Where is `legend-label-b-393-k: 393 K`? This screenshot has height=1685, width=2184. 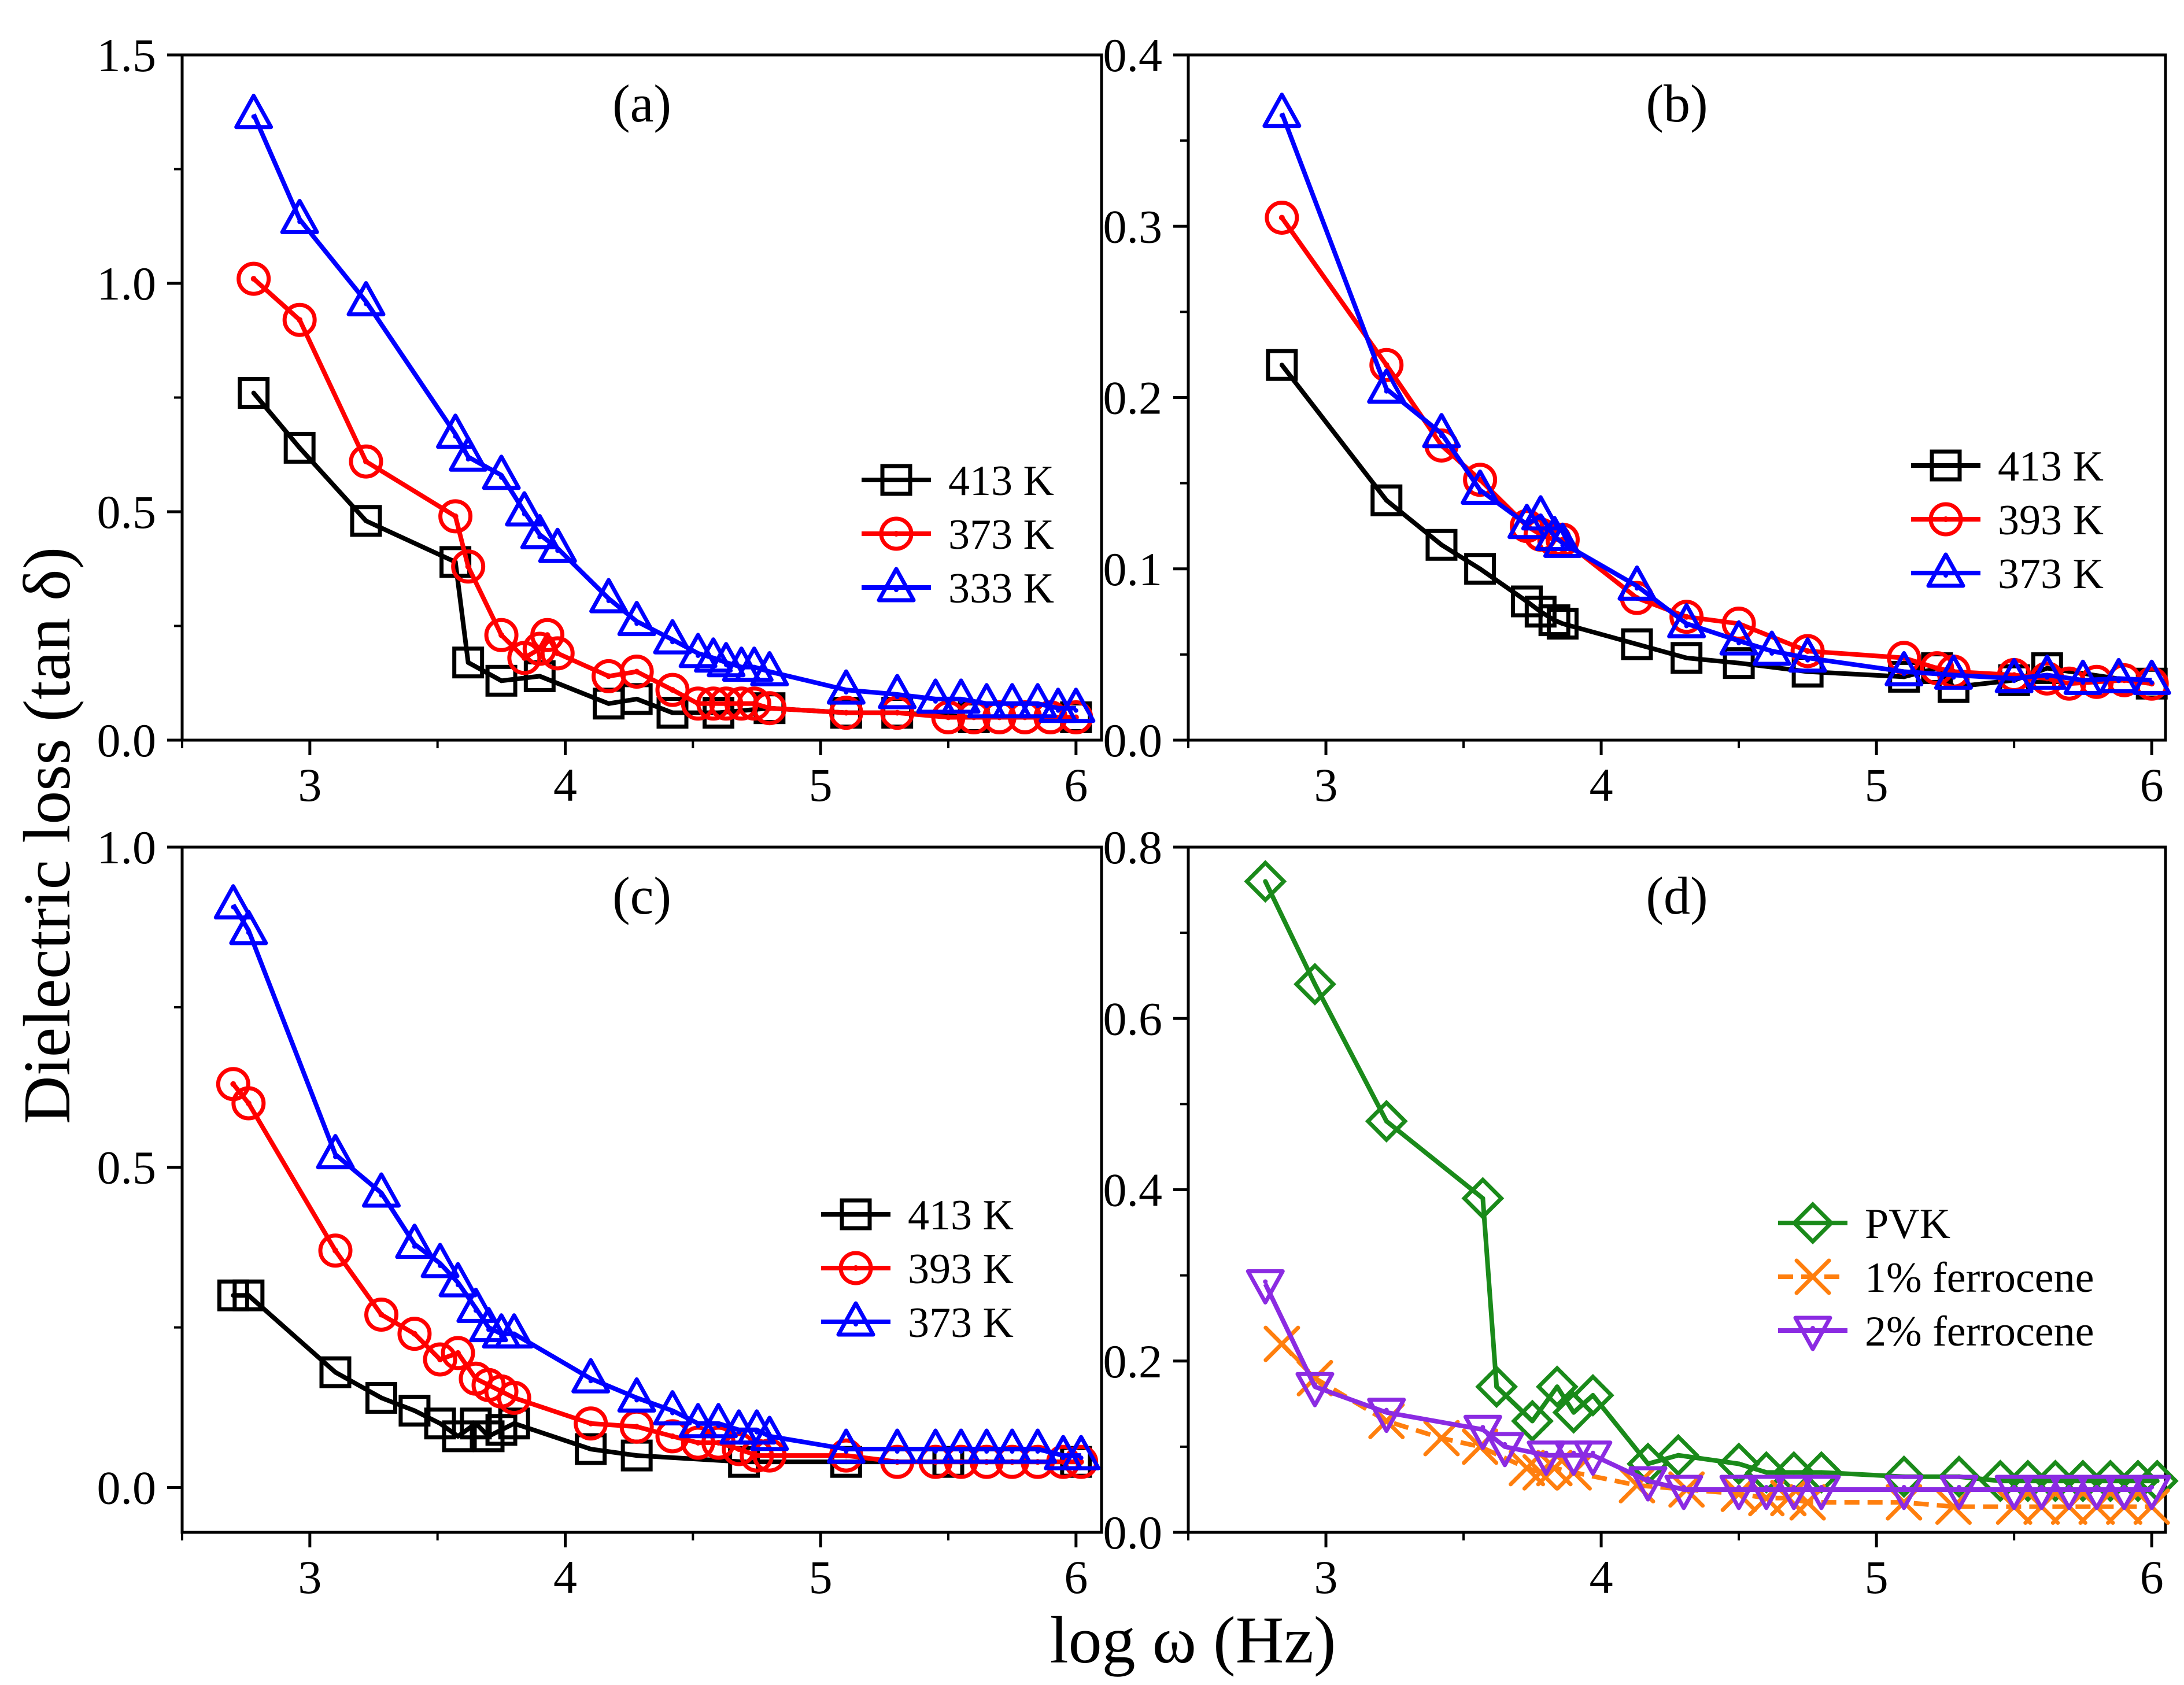 legend-label-b-393-k: 393 K is located at coordinates (2051, 520).